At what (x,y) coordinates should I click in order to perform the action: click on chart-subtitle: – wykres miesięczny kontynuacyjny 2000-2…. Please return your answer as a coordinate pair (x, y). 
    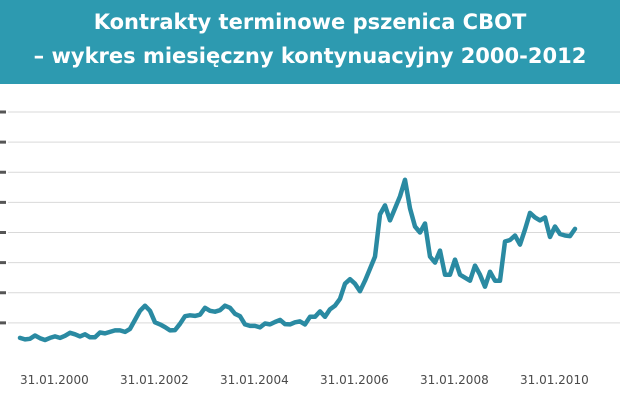
    Looking at the image, I should click on (310, 56).